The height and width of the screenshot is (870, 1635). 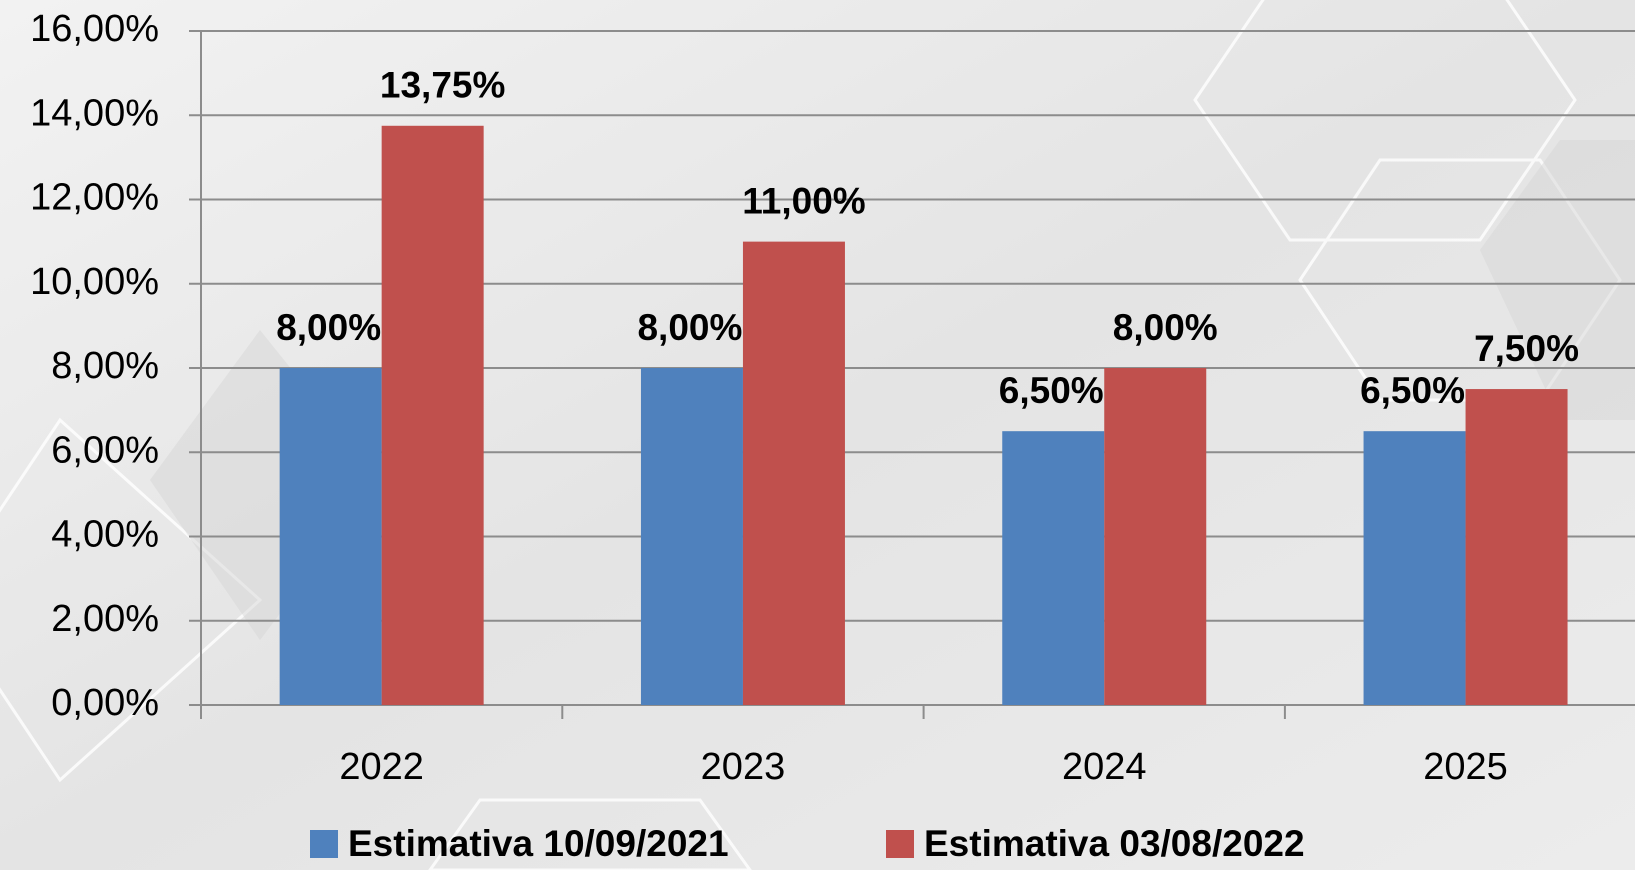 What do you see at coordinates (381, 767) in the screenshot?
I see `x-tick-label: 2022` at bounding box center [381, 767].